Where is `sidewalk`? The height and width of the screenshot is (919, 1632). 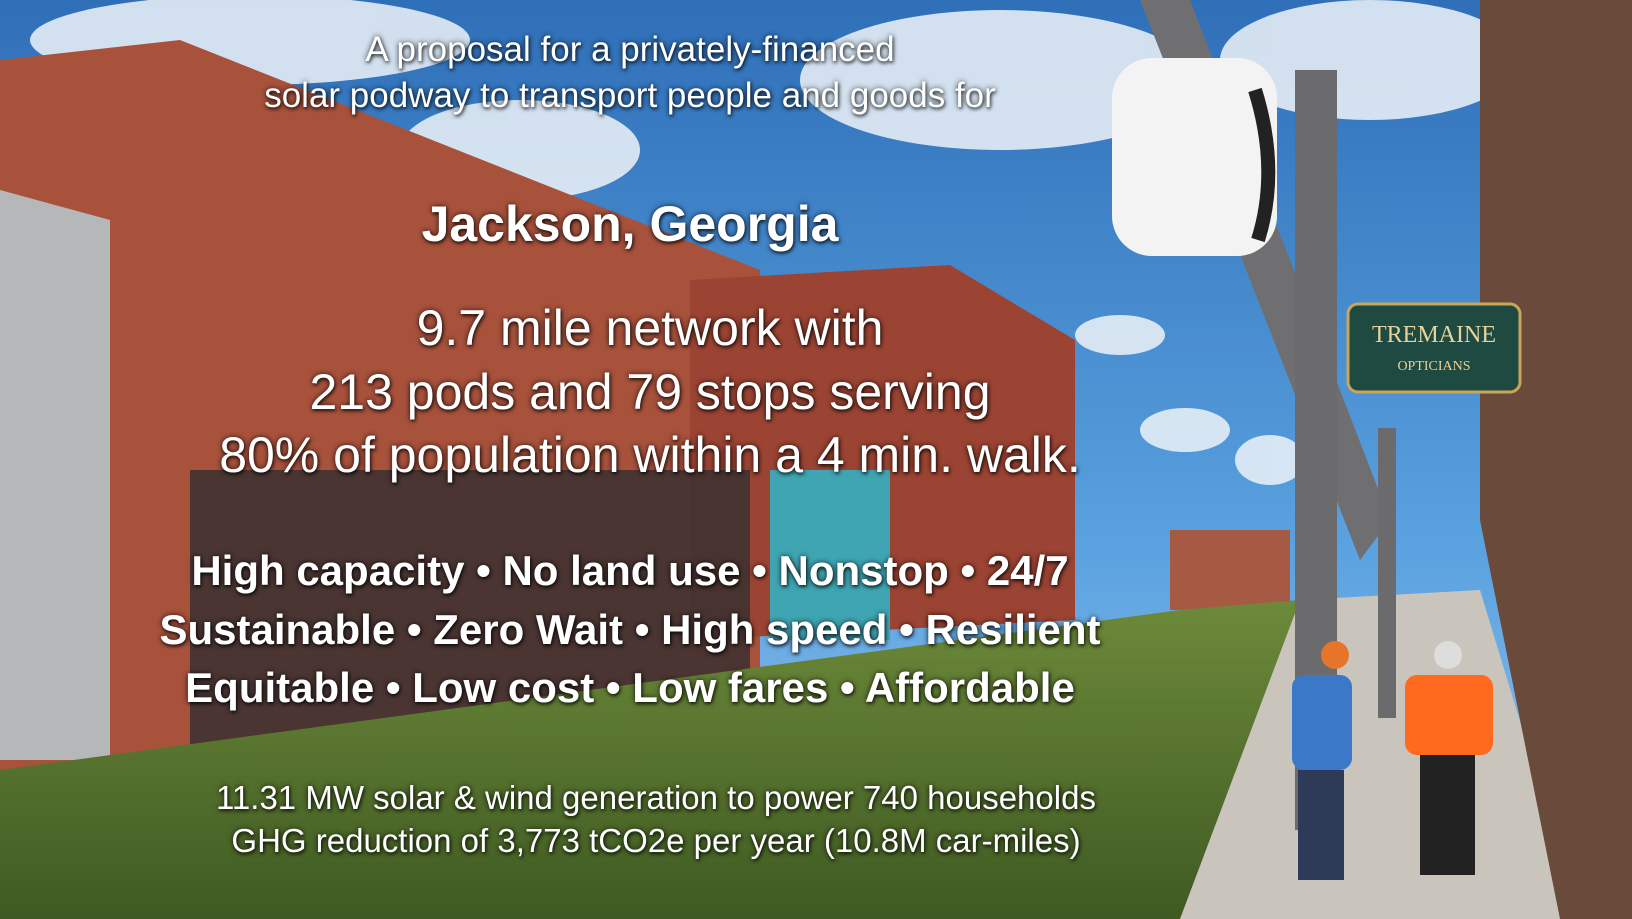 sidewalk is located at coordinates (1380, 754).